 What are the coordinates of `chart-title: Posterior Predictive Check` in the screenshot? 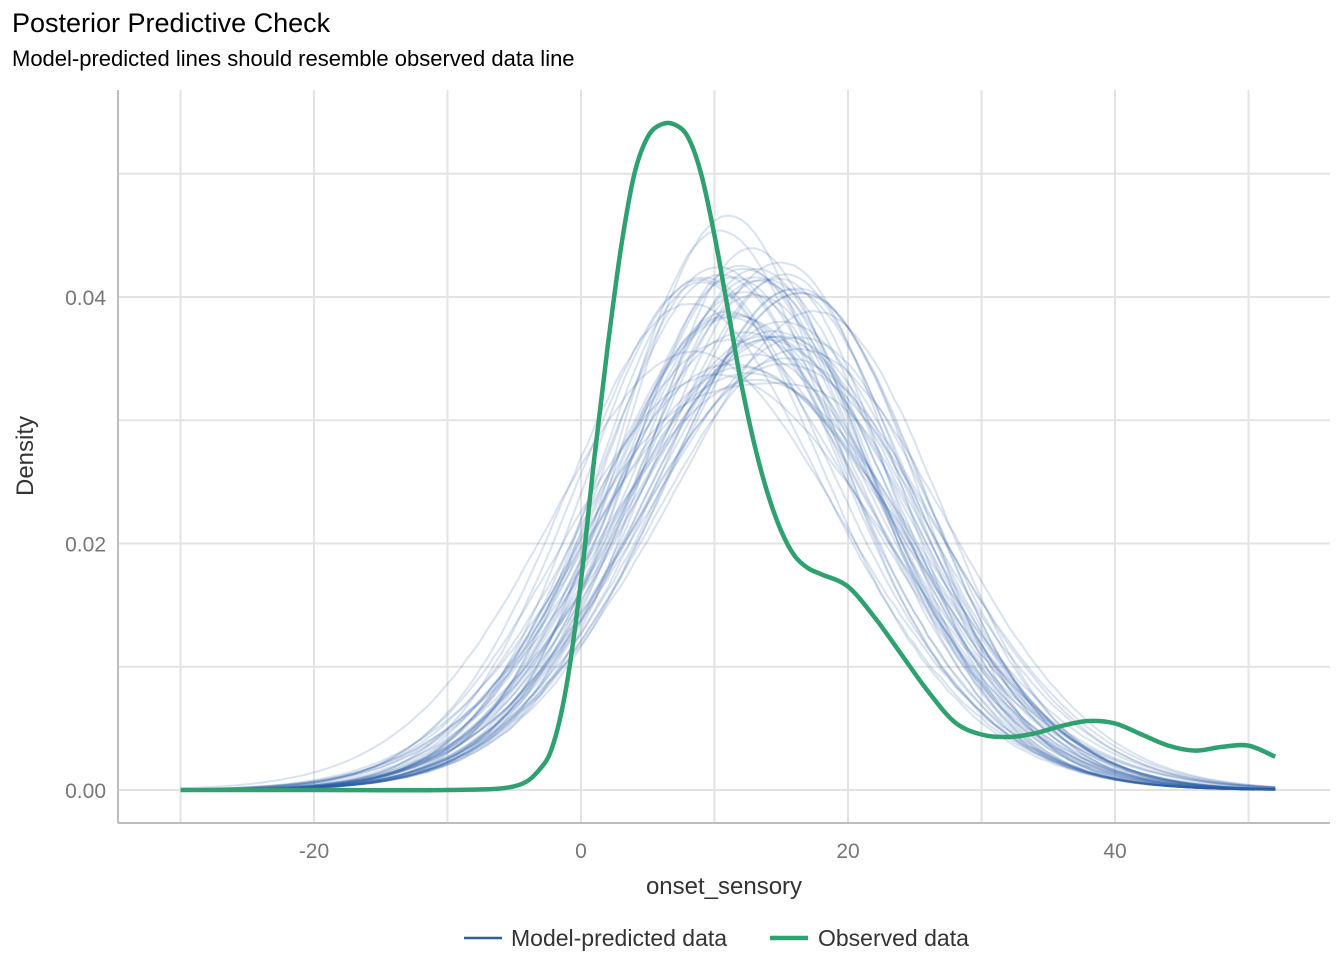 It's located at (171, 23).